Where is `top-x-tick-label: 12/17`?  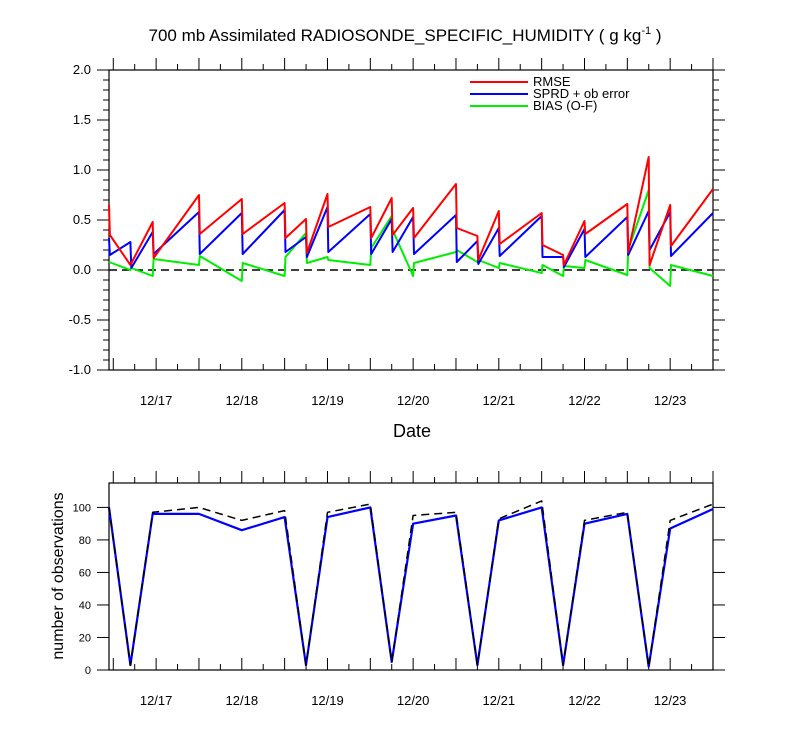
top-x-tick-label: 12/17 is located at coordinates (156, 400).